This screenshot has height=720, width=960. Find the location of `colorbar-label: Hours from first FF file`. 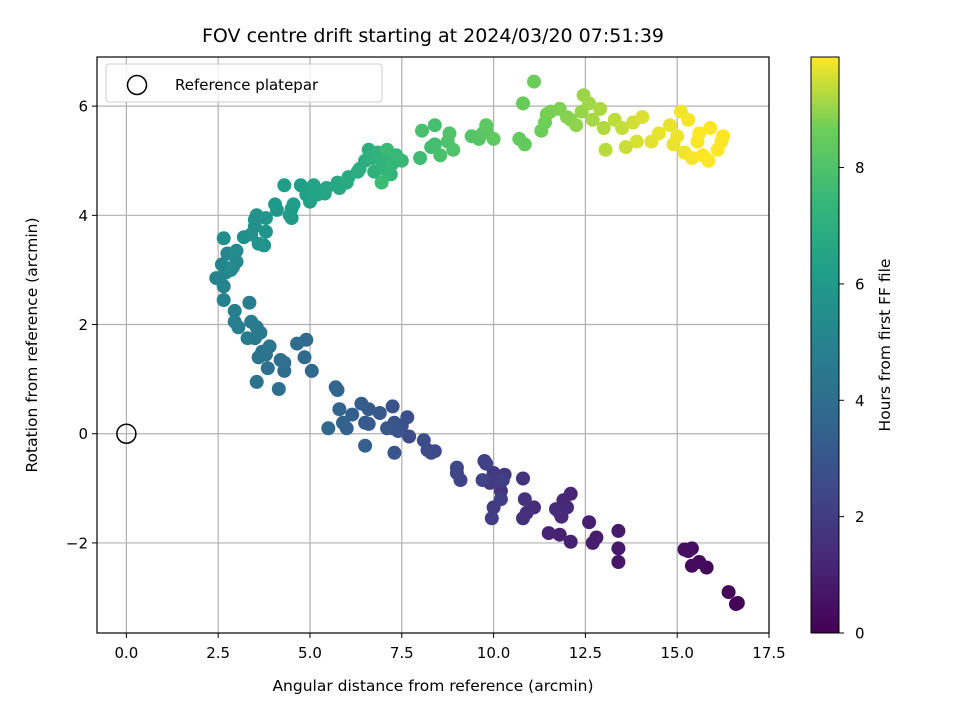

colorbar-label: Hours from first FF file is located at coordinates (885, 345).